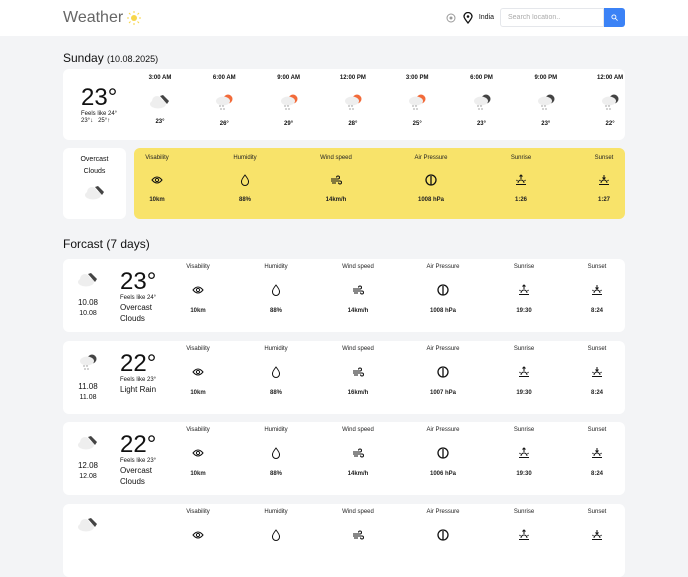  I want to click on forecast-detail: Sunrise, so click(524, 531).